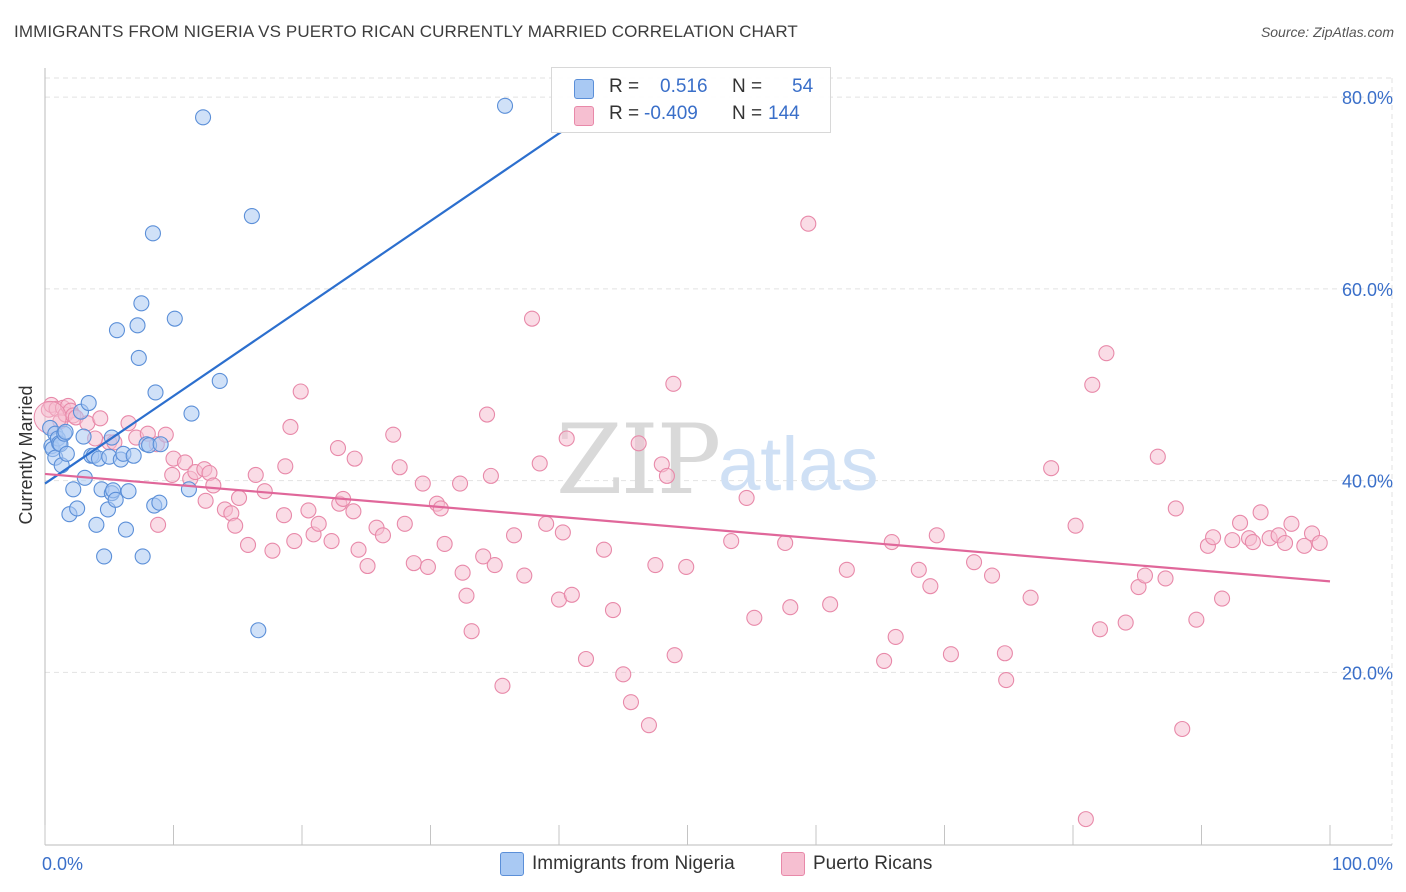 This screenshot has height=892, width=1406. What do you see at coordinates (584, 116) in the screenshot?
I see `legend-swatch-puerto-ricans` at bounding box center [584, 116].